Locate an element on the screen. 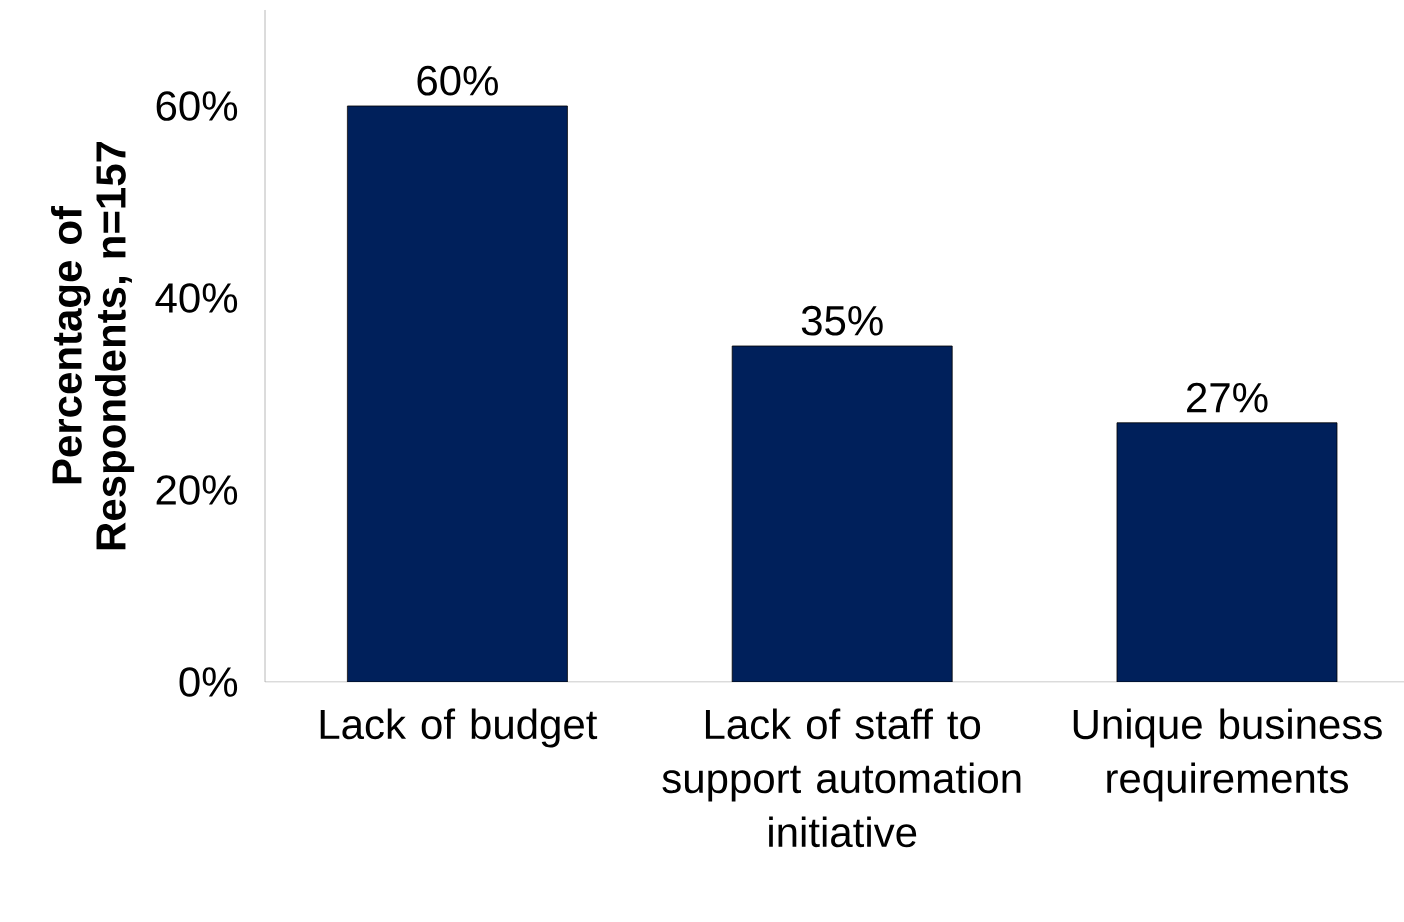  x-tick-label: Unique business requirements is located at coordinates (1227, 755).